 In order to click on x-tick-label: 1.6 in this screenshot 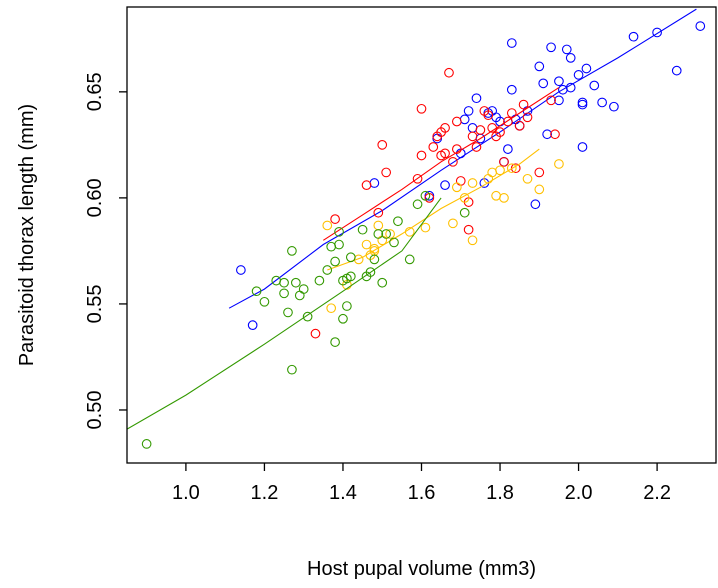, I will do `click(422, 493)`.